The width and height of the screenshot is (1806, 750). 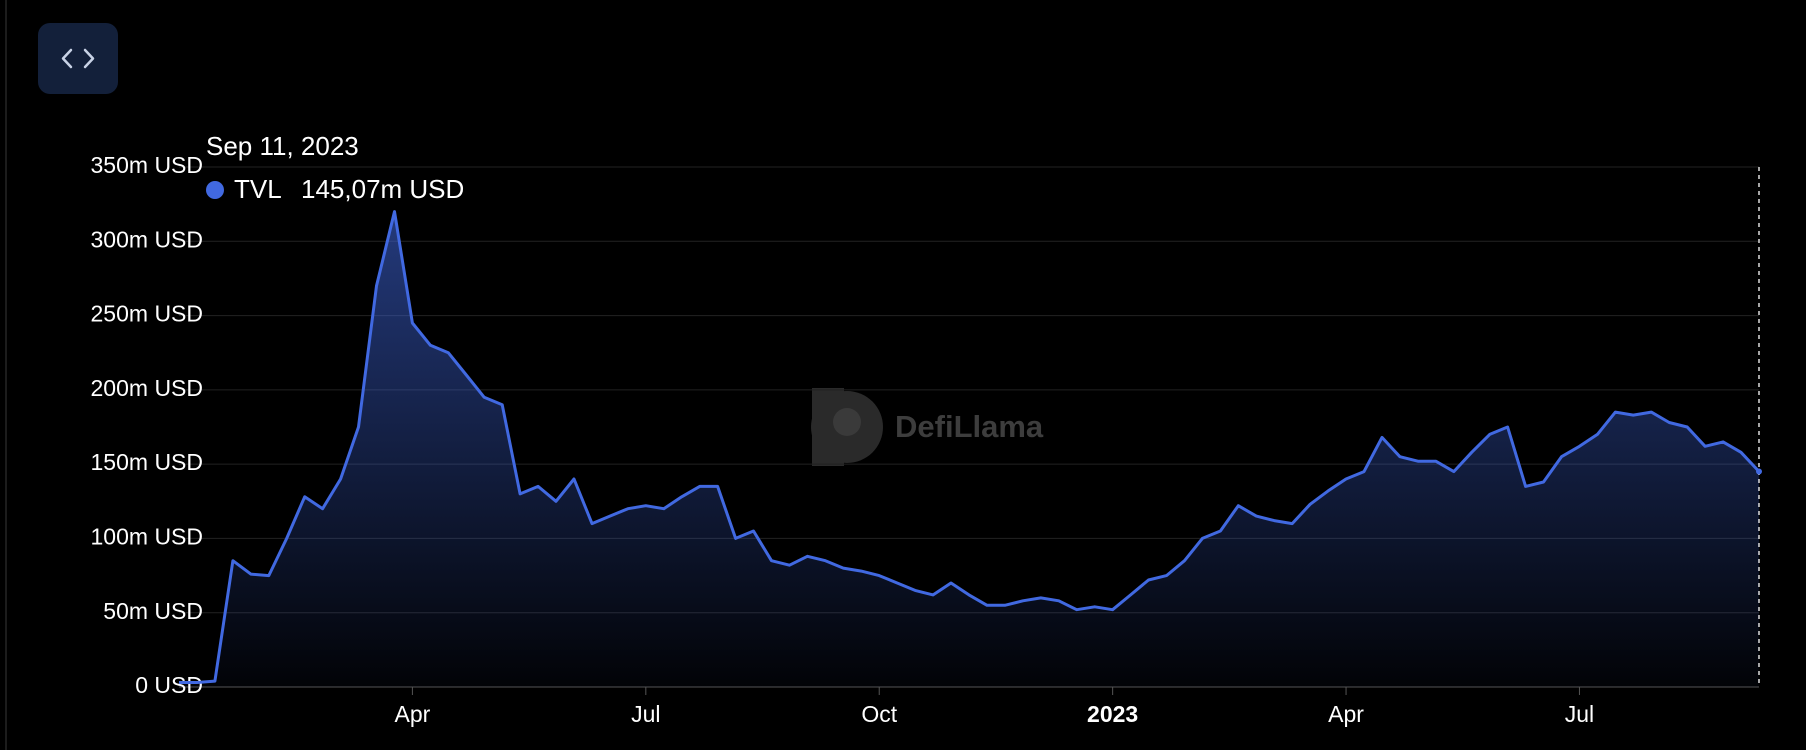 I want to click on tooltip-series: TVL, so click(x=258, y=189).